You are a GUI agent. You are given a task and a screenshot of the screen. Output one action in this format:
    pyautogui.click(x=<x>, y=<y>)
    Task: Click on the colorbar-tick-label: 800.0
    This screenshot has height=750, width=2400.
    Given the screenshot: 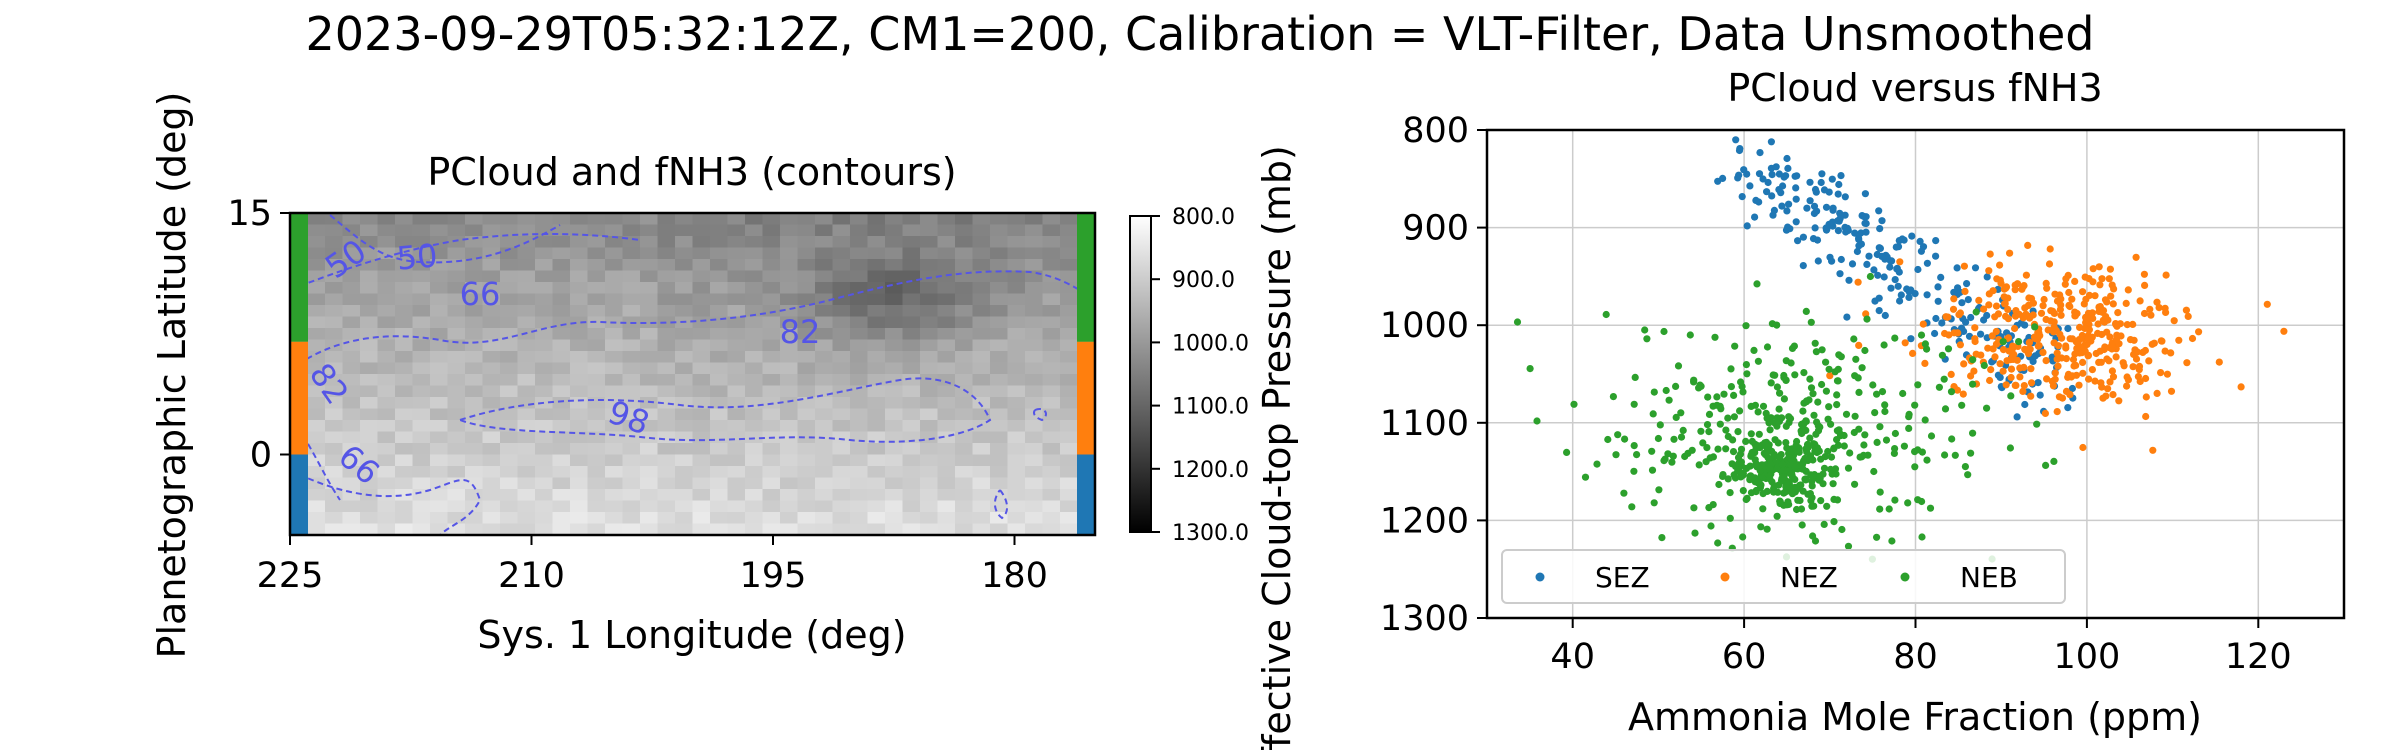 What is the action you would take?
    pyautogui.click(x=1203, y=217)
    